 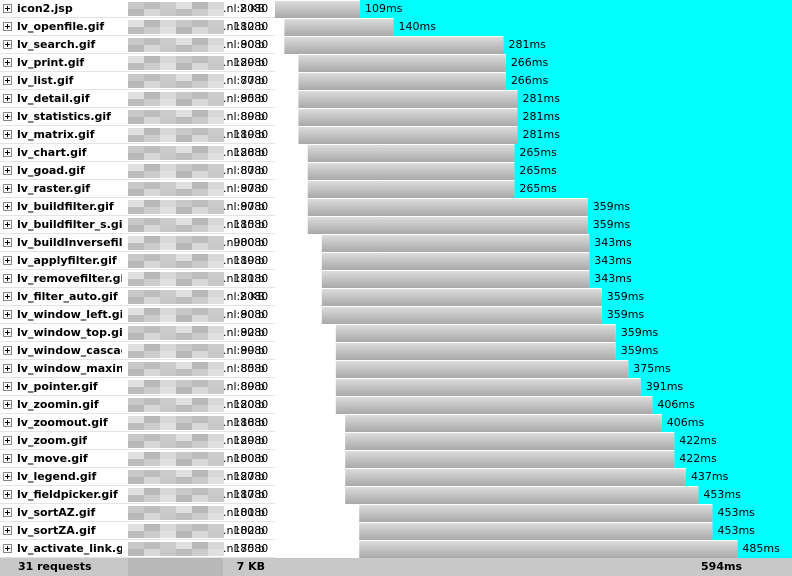 I want to click on size: 97 b, so click(x=253, y=188).